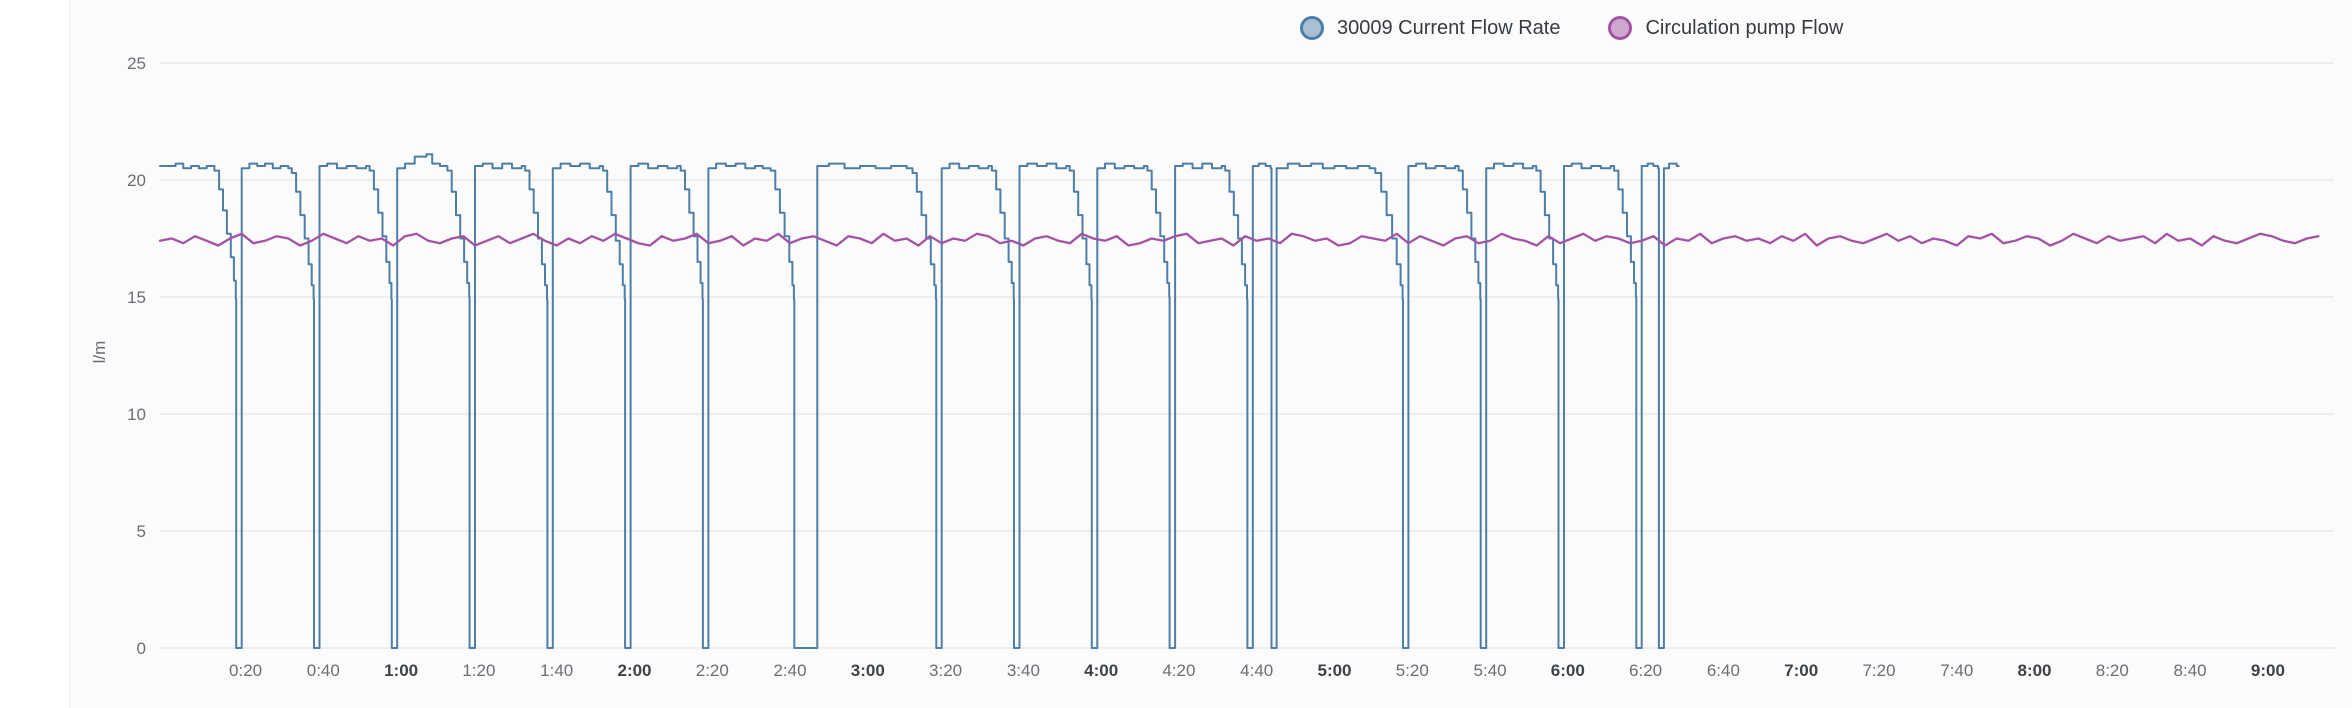 Image resolution: width=2352 pixels, height=708 pixels. What do you see at coordinates (1449, 27) in the screenshot?
I see `legend-label: 30009 Current Flow Rate` at bounding box center [1449, 27].